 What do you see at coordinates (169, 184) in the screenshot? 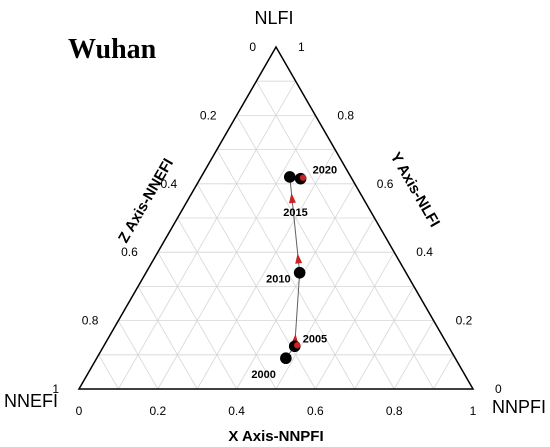
I see `z-tick-label: 0.4` at bounding box center [169, 184].